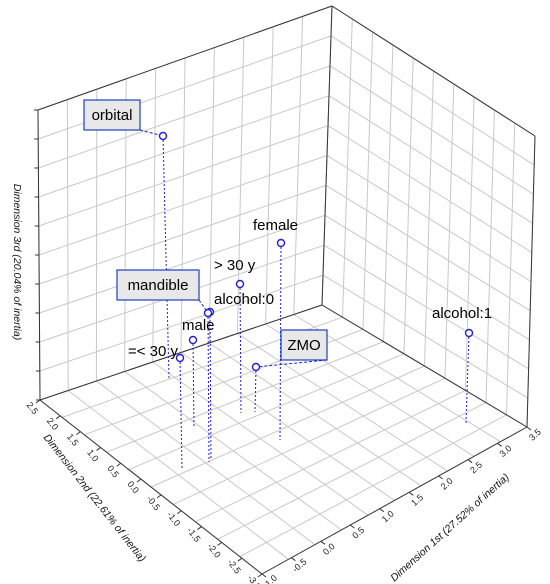  Describe the element at coordinates (53, 424) in the screenshot. I see `y-tick-label: 2.0` at that location.